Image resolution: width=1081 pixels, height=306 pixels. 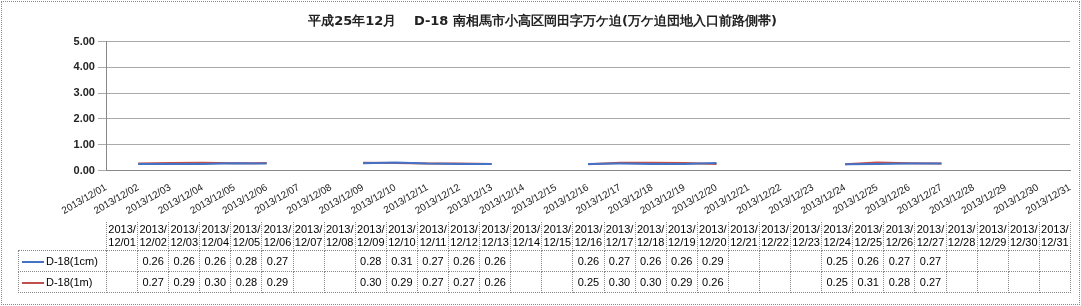 What do you see at coordinates (650, 235) in the screenshot?
I see `category-label: 2013/12/18` at bounding box center [650, 235].